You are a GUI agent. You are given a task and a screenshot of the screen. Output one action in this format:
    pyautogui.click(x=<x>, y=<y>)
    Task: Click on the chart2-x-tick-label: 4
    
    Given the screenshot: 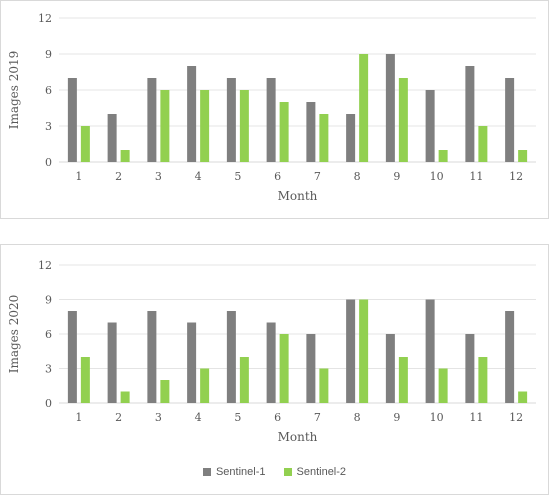 What is the action you would take?
    pyautogui.click(x=198, y=417)
    